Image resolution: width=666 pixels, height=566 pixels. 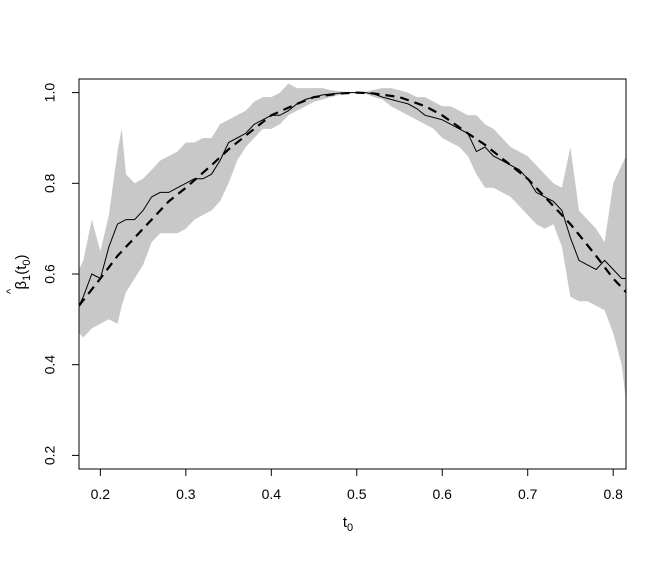 I want to click on x-axis-title: t0, so click(x=348, y=524).